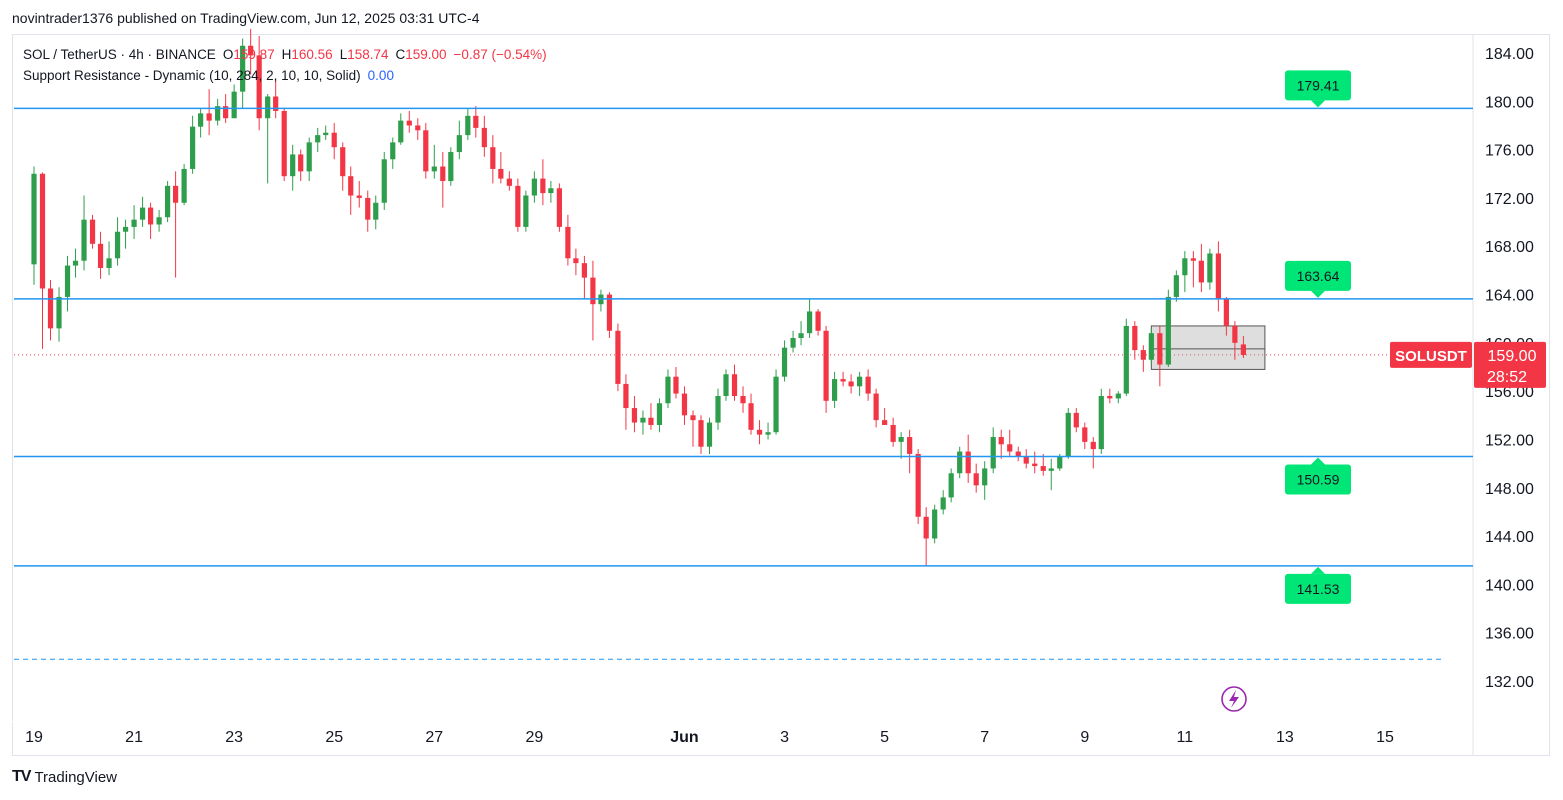 This screenshot has height=800, width=1563. I want to click on sr-label-text: 150.59, so click(1318, 479).